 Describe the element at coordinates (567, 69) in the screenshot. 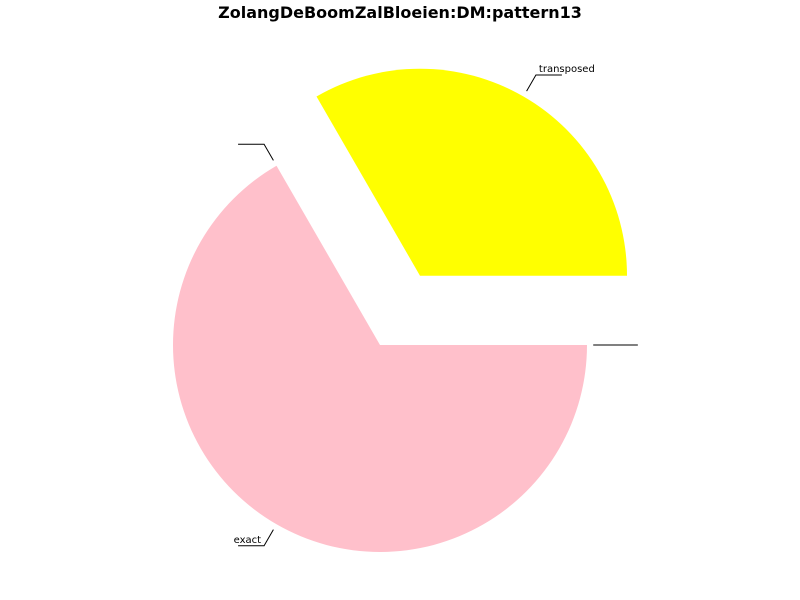

I see `slice-label-transposed: transposed` at that location.